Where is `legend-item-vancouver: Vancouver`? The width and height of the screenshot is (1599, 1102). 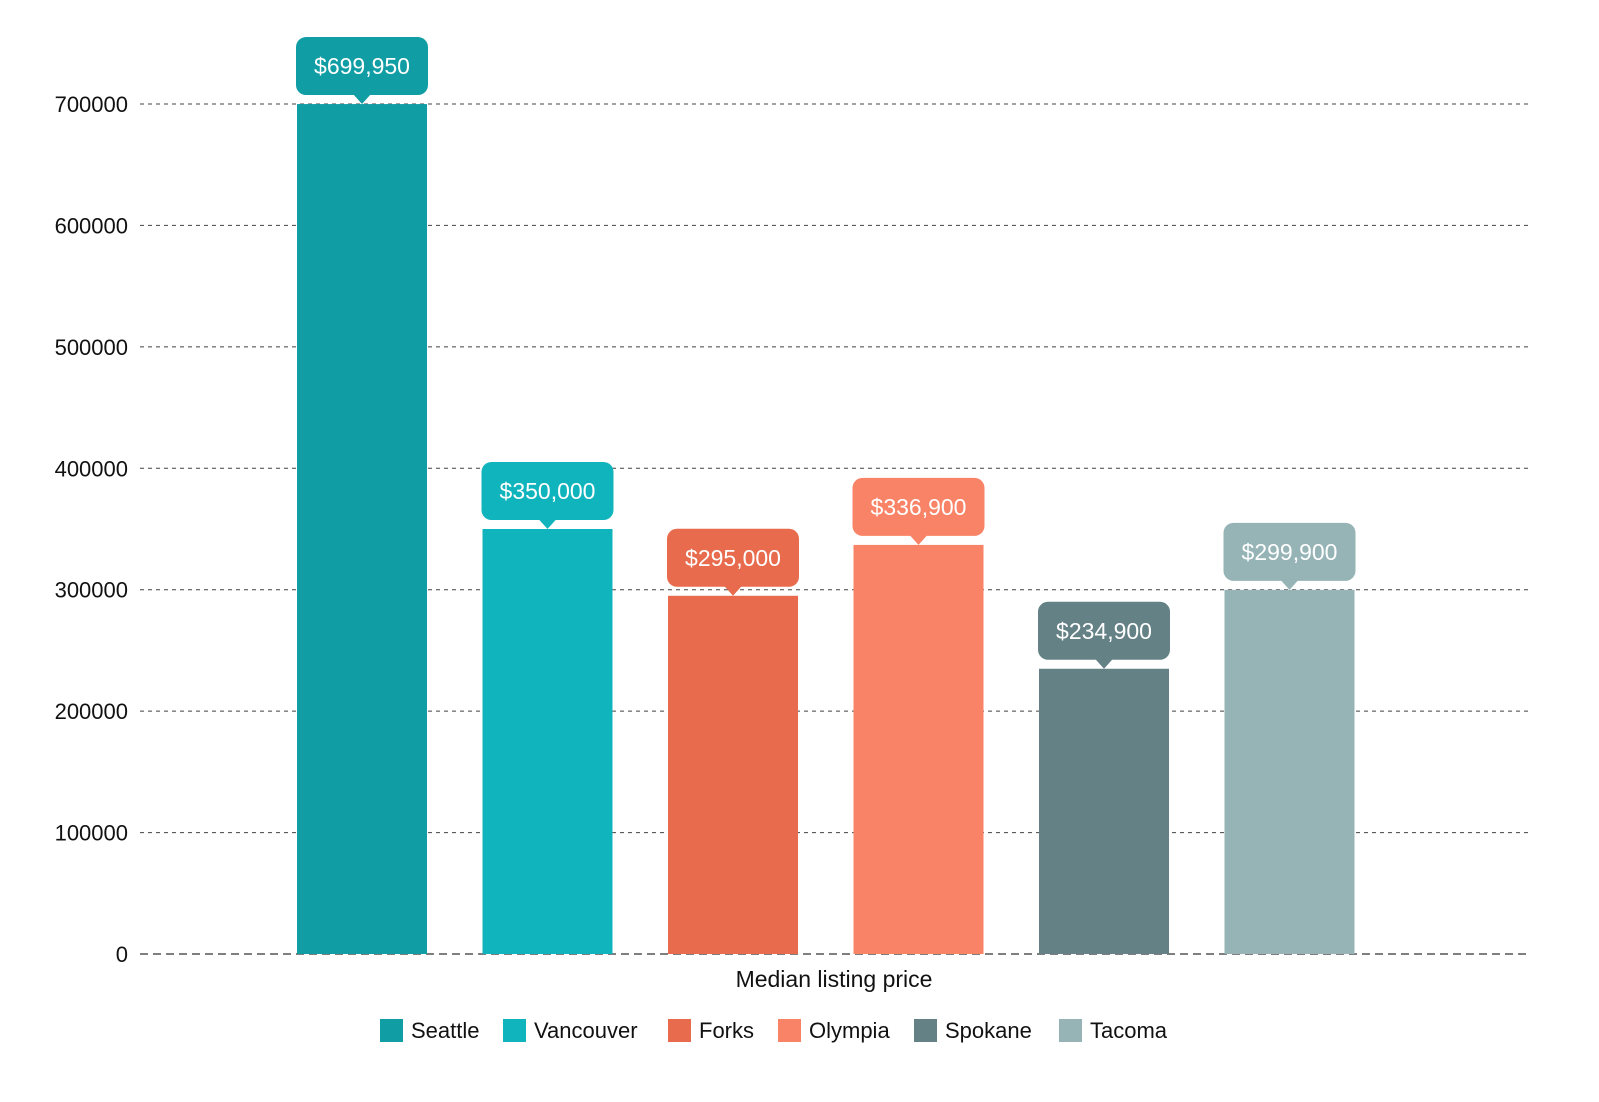 legend-item-vancouver: Vancouver is located at coordinates (570, 1030).